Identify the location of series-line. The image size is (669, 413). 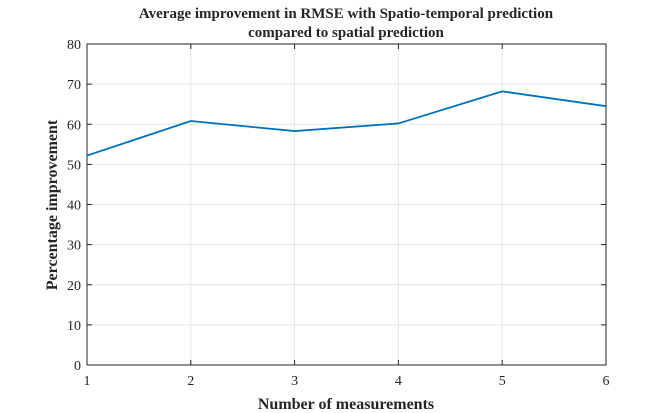
(346, 123).